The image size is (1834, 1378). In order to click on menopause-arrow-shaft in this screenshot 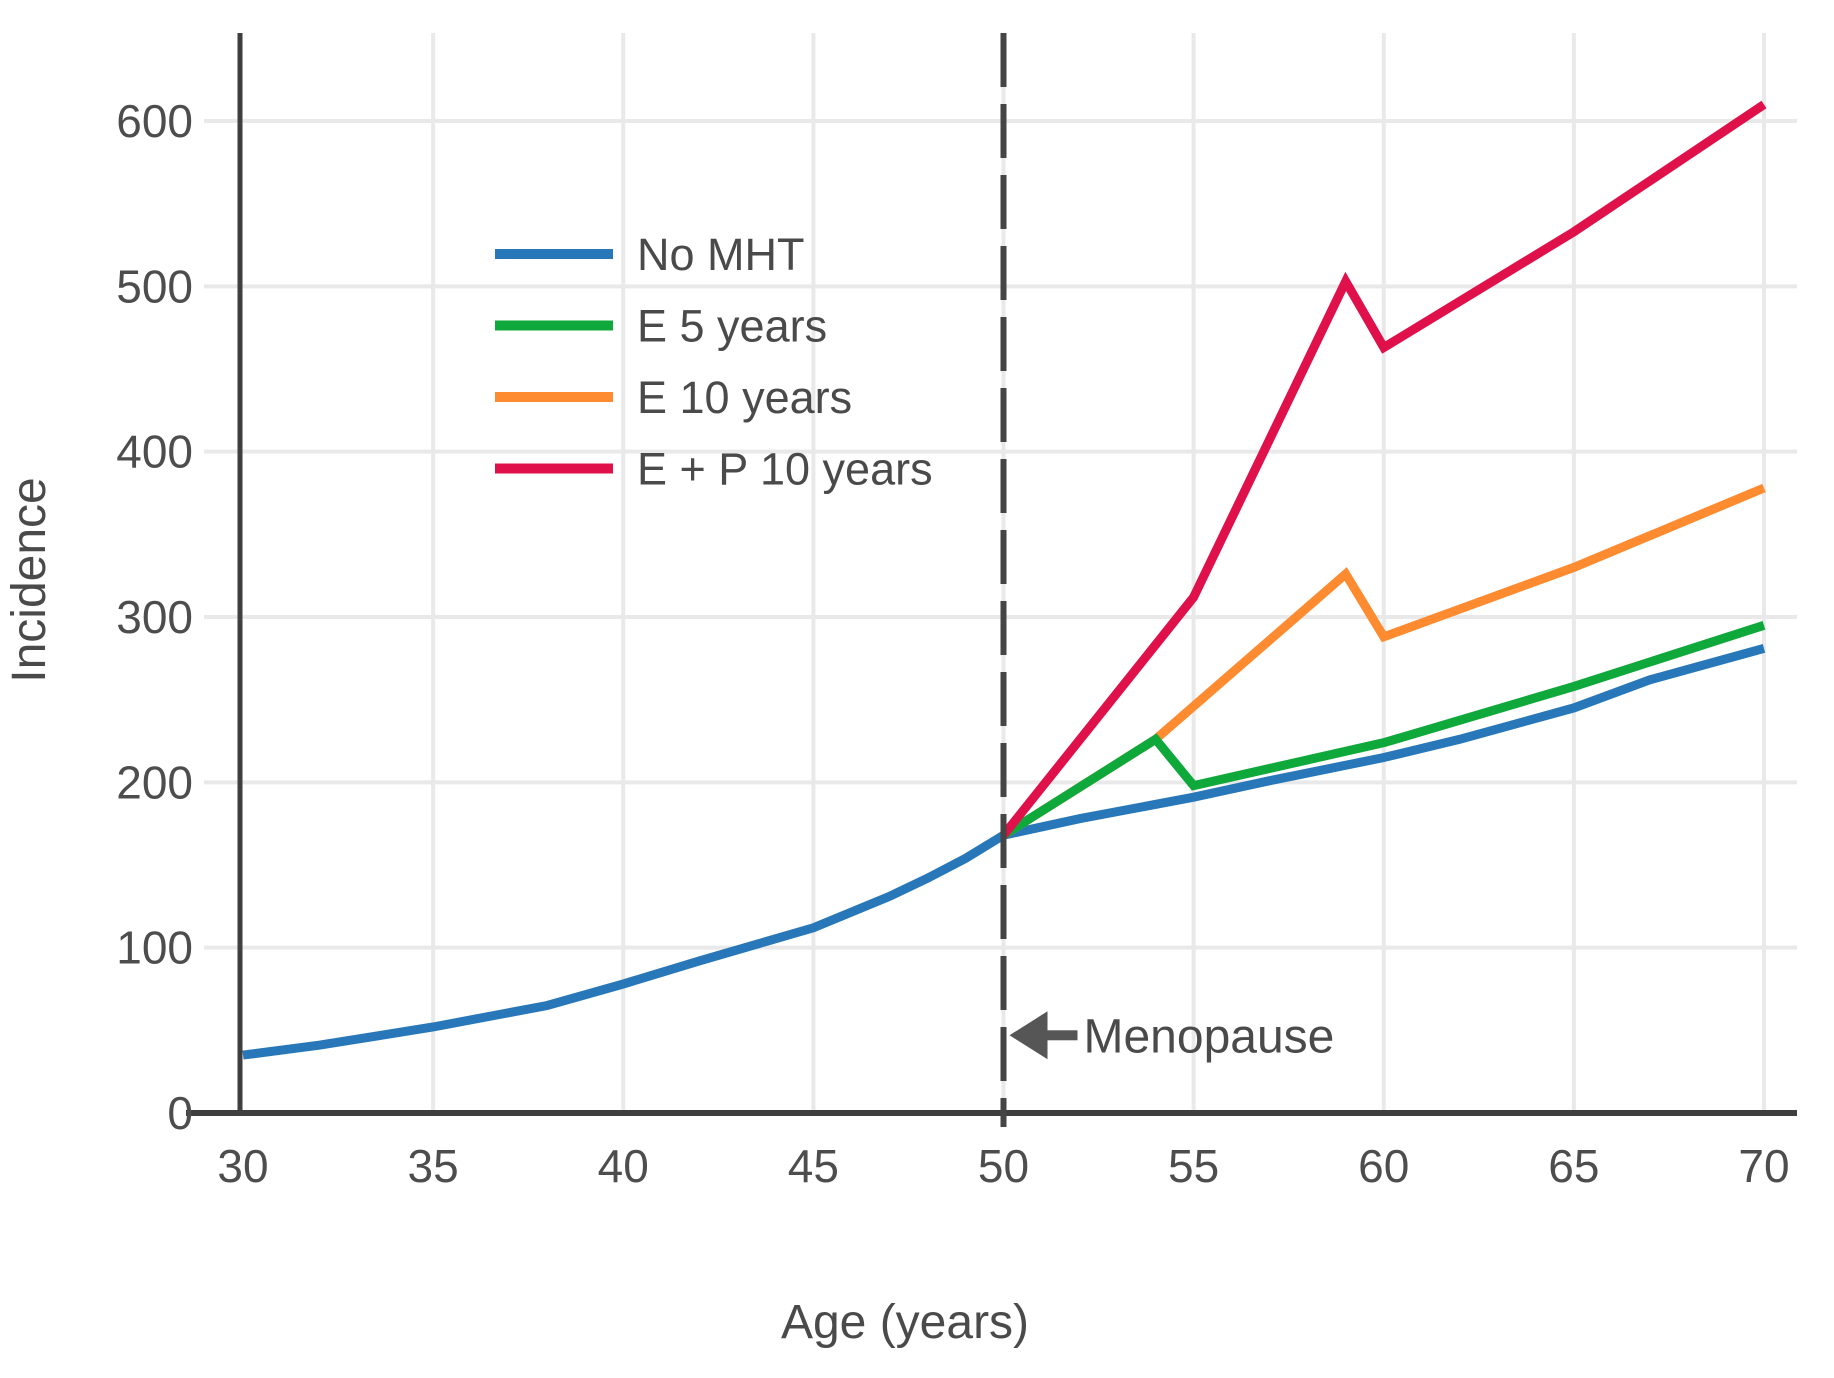, I will do `click(1061, 1035)`.